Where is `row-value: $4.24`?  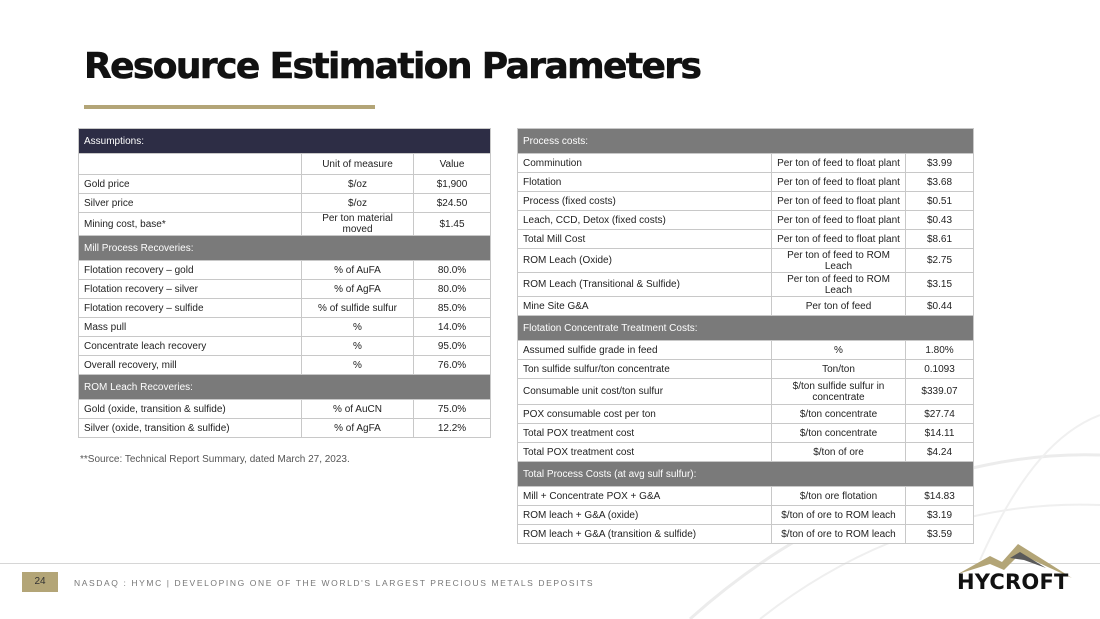 row-value: $4.24 is located at coordinates (939, 452).